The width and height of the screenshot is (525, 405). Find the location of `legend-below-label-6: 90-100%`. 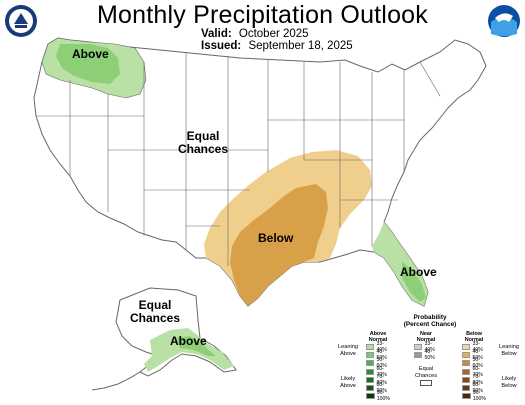

legend-below-label-6: 90-100% is located at coordinates (479, 396).